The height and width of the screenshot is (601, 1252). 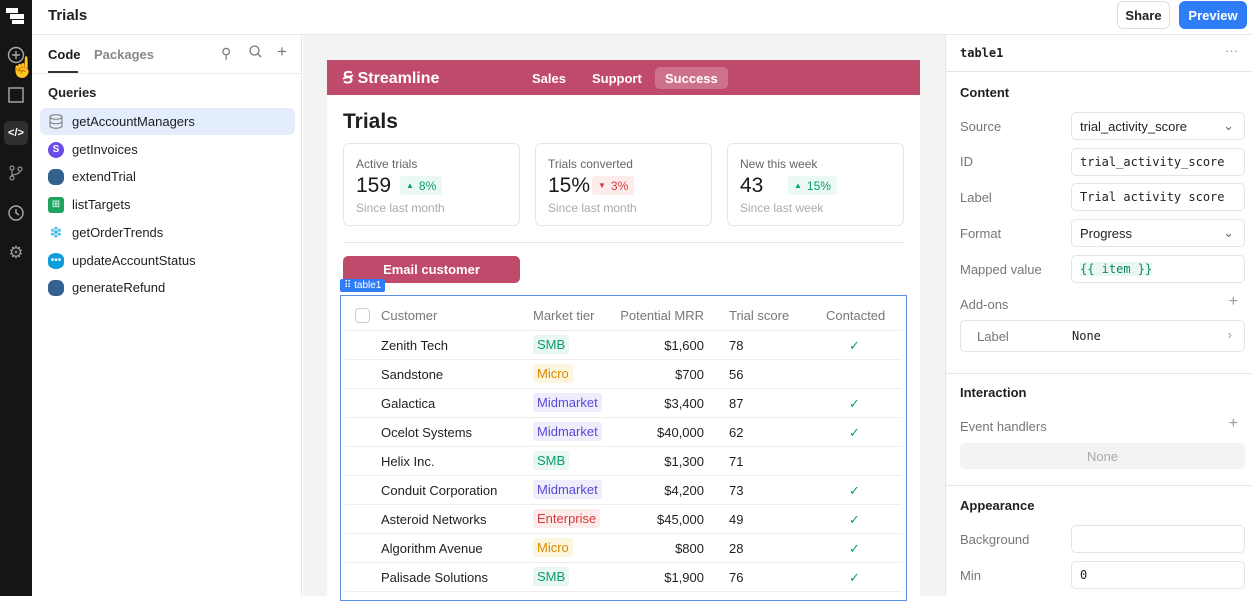 What do you see at coordinates (1158, 539) in the screenshot?
I see `background-input` at bounding box center [1158, 539].